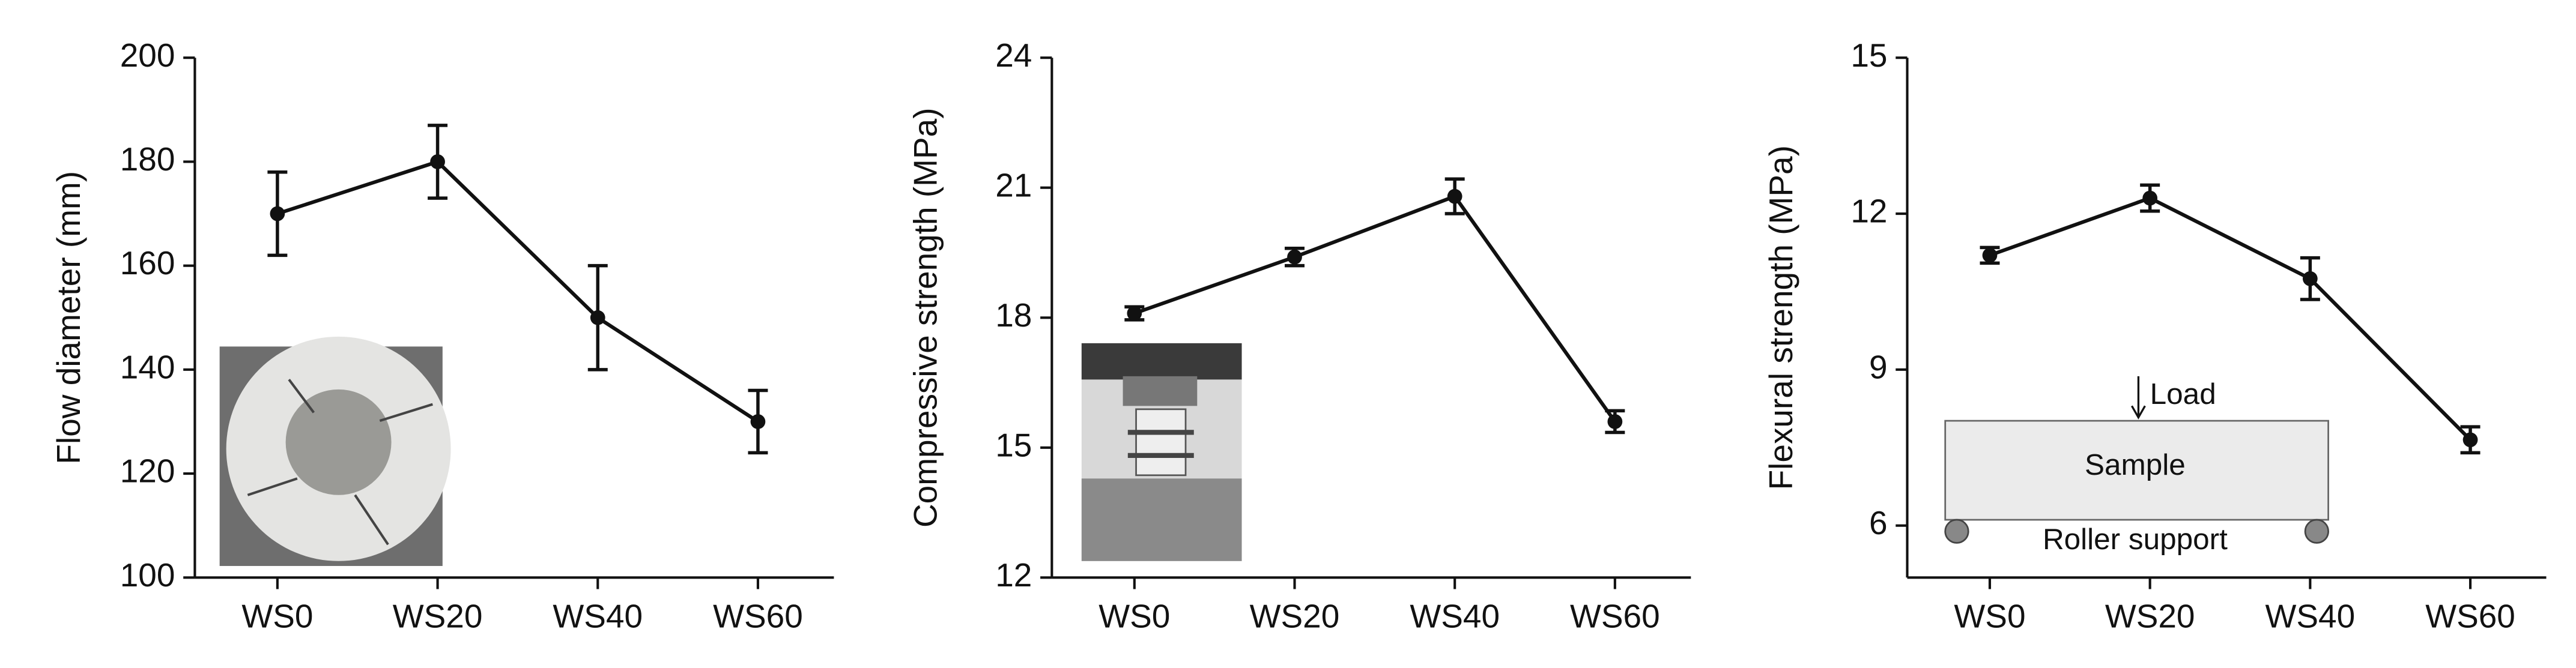  Describe the element at coordinates (1013, 56) in the screenshot. I see `y-tick-label: 24` at that location.